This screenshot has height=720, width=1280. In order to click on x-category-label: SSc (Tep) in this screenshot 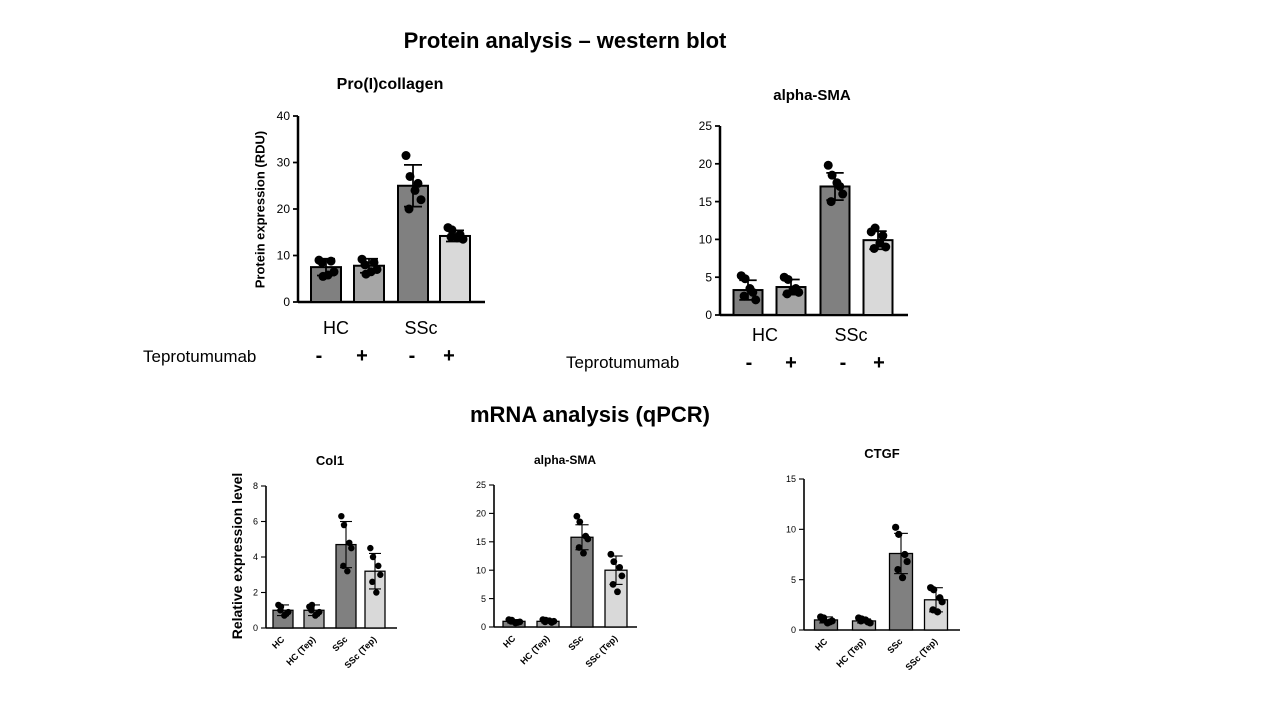, I will do `click(921, 654)`.